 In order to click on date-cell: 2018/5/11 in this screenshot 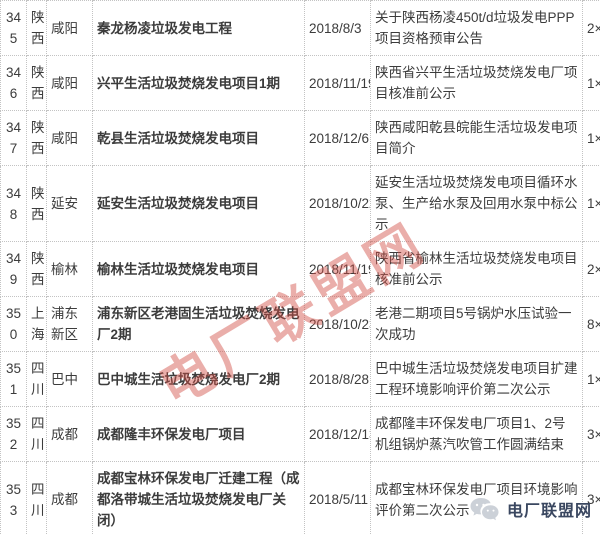, I will do `click(337, 498)`.